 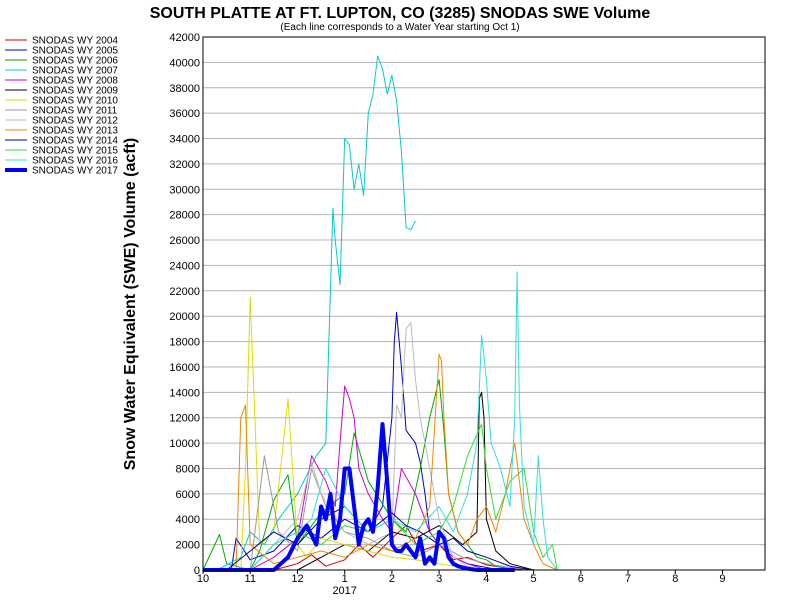 What do you see at coordinates (75, 161) in the screenshot?
I see `legend-label: SNODAS WY 2016` at bounding box center [75, 161].